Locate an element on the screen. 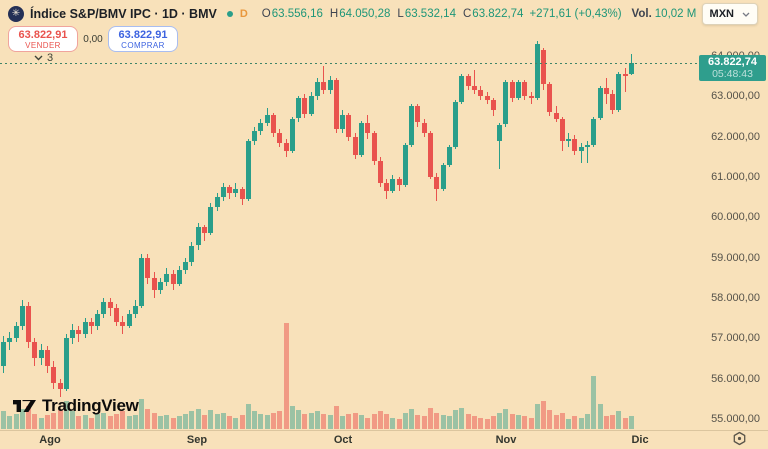 This screenshot has height=449, width=768. buy-button: 63.822,91 COMPRAR is located at coordinates (143, 39).